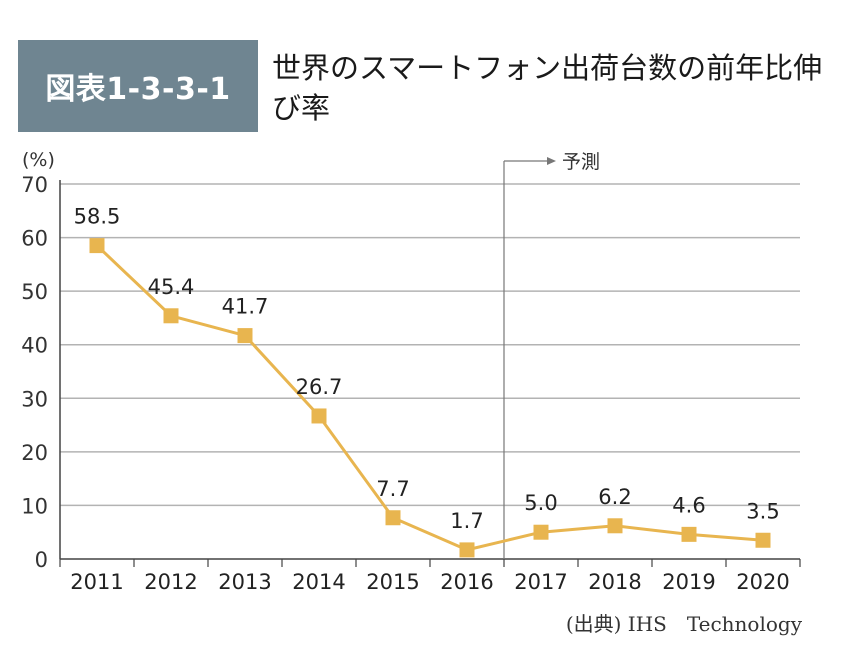 The height and width of the screenshot is (660, 848). I want to click on data-label: 45.4, so click(171, 287).